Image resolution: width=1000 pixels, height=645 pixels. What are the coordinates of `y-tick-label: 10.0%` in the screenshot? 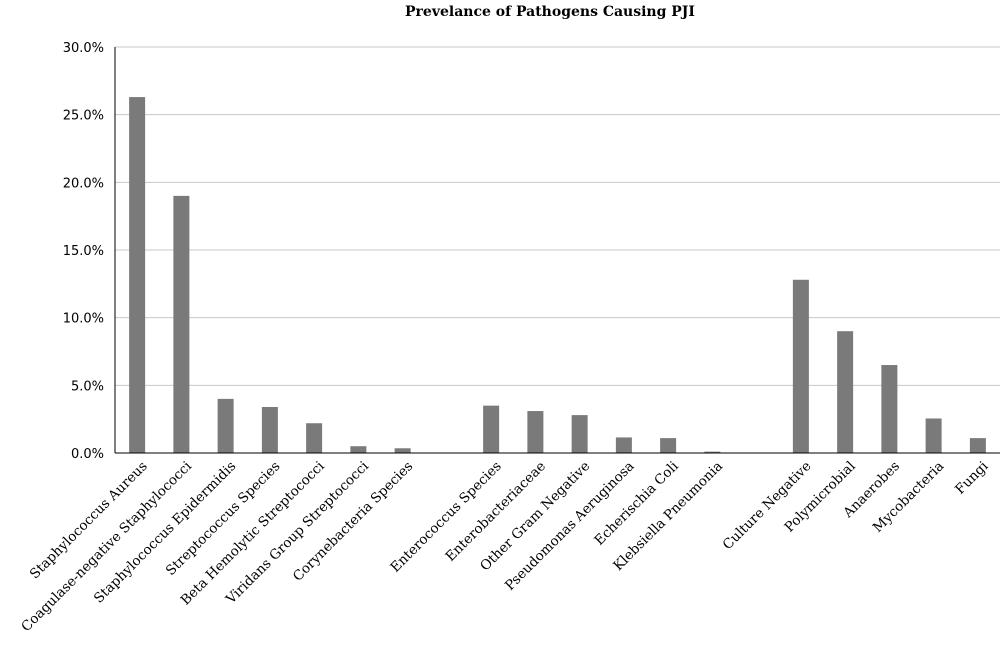 It's located at (83, 319).